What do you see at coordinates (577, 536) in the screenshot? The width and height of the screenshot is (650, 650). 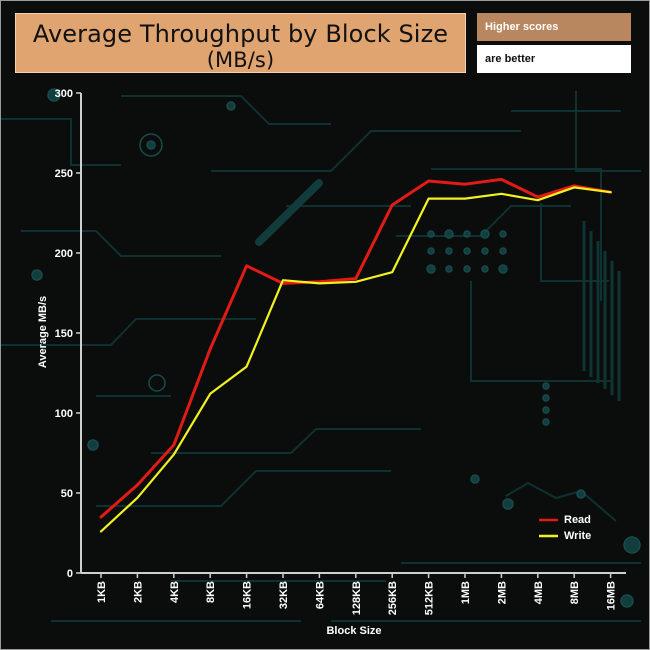 I see `legend-write-label: Write` at bounding box center [577, 536].